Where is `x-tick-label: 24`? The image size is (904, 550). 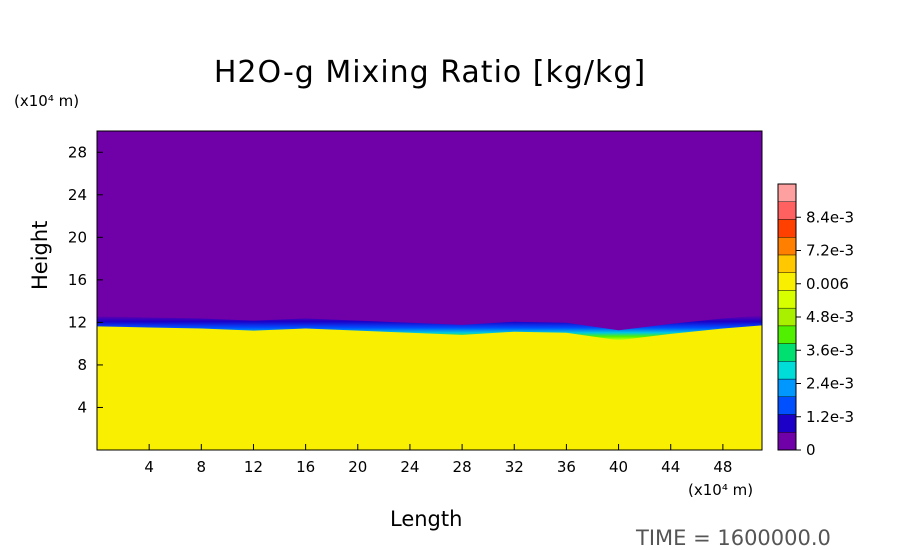
x-tick-label: 24 is located at coordinates (409, 467).